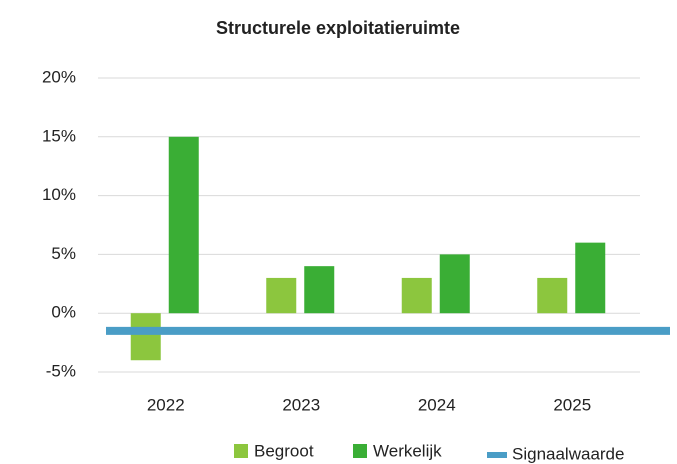  I want to click on y-tick-label: -5%, so click(61, 370).